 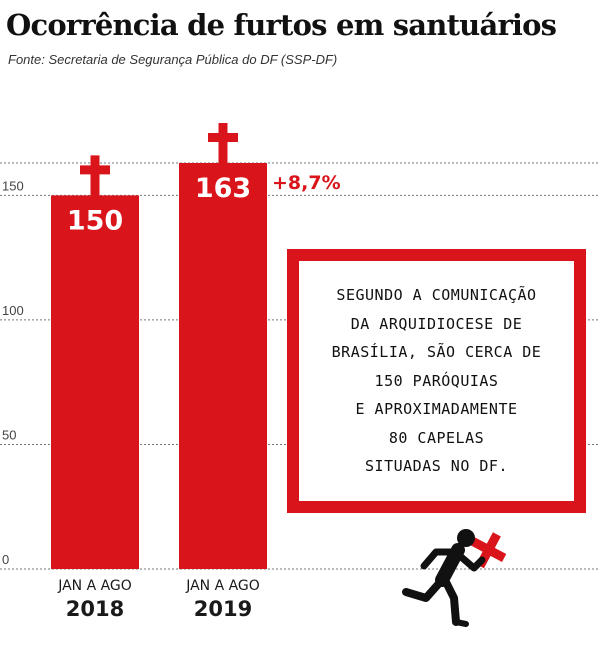 I want to click on running-thief-with-cross-icon, so click(x=454, y=578).